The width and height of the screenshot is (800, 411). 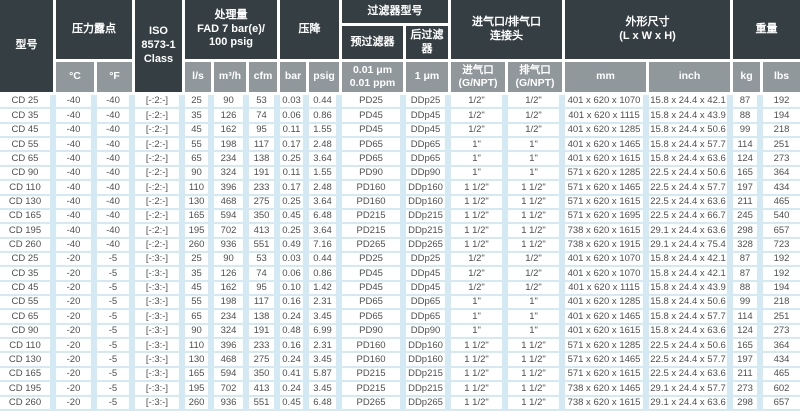 What do you see at coordinates (265, 188) in the screenshot?
I see `cell-cfm: 233` at bounding box center [265, 188].